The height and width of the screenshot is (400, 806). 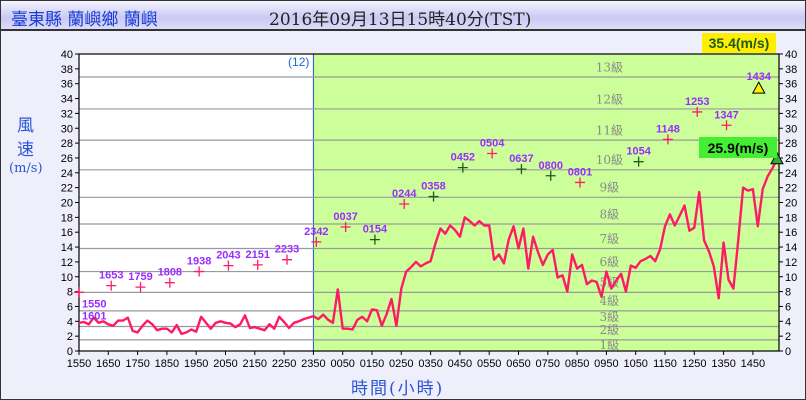 I want to click on x-tick-label: 1850, so click(x=167, y=364).